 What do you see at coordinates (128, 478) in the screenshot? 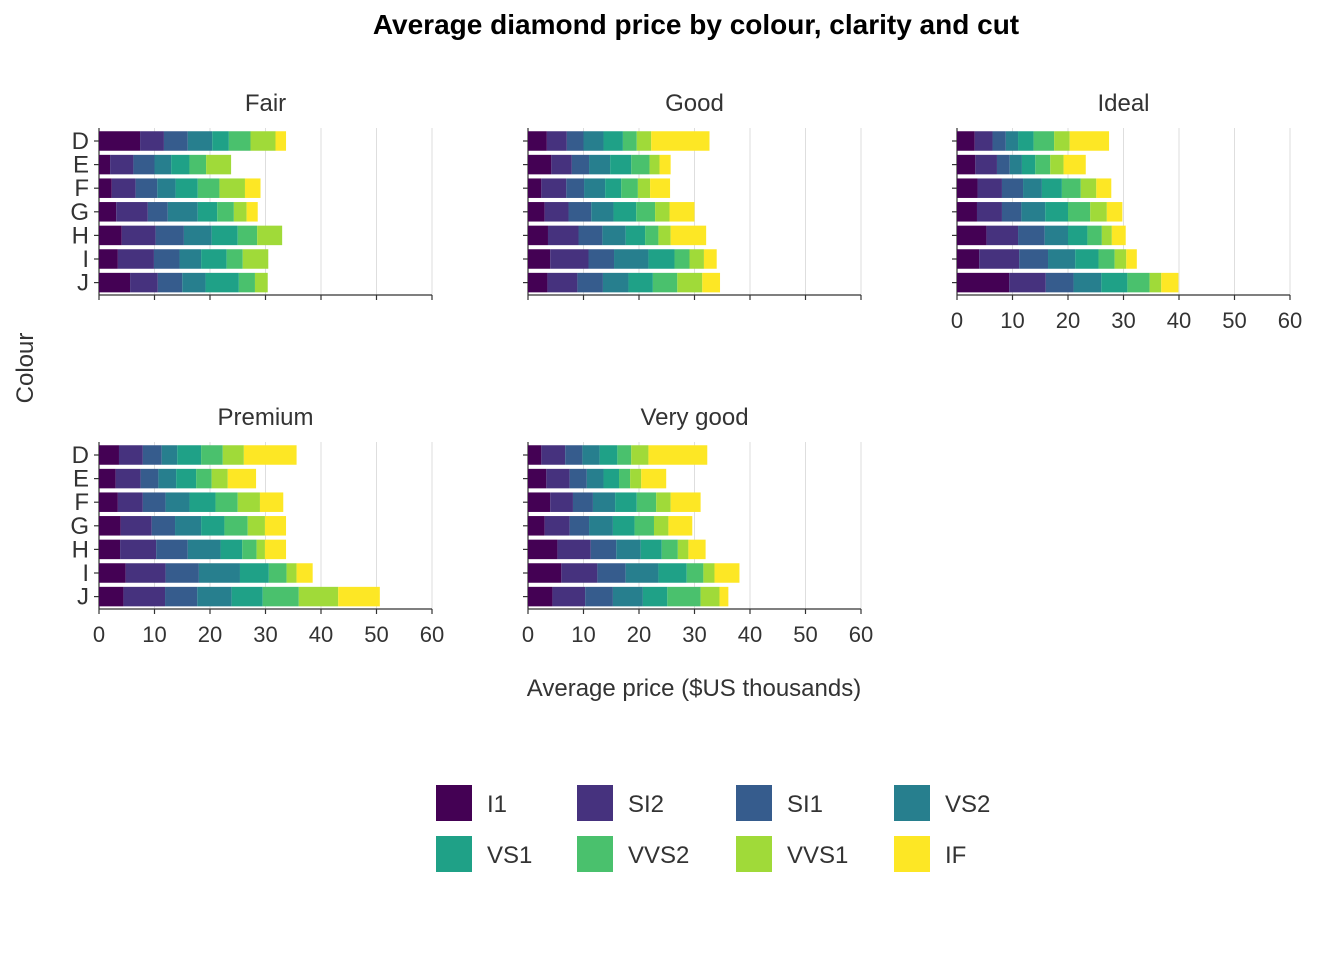
I see `bar-segment-premium-E-SI2` at bounding box center [128, 478].